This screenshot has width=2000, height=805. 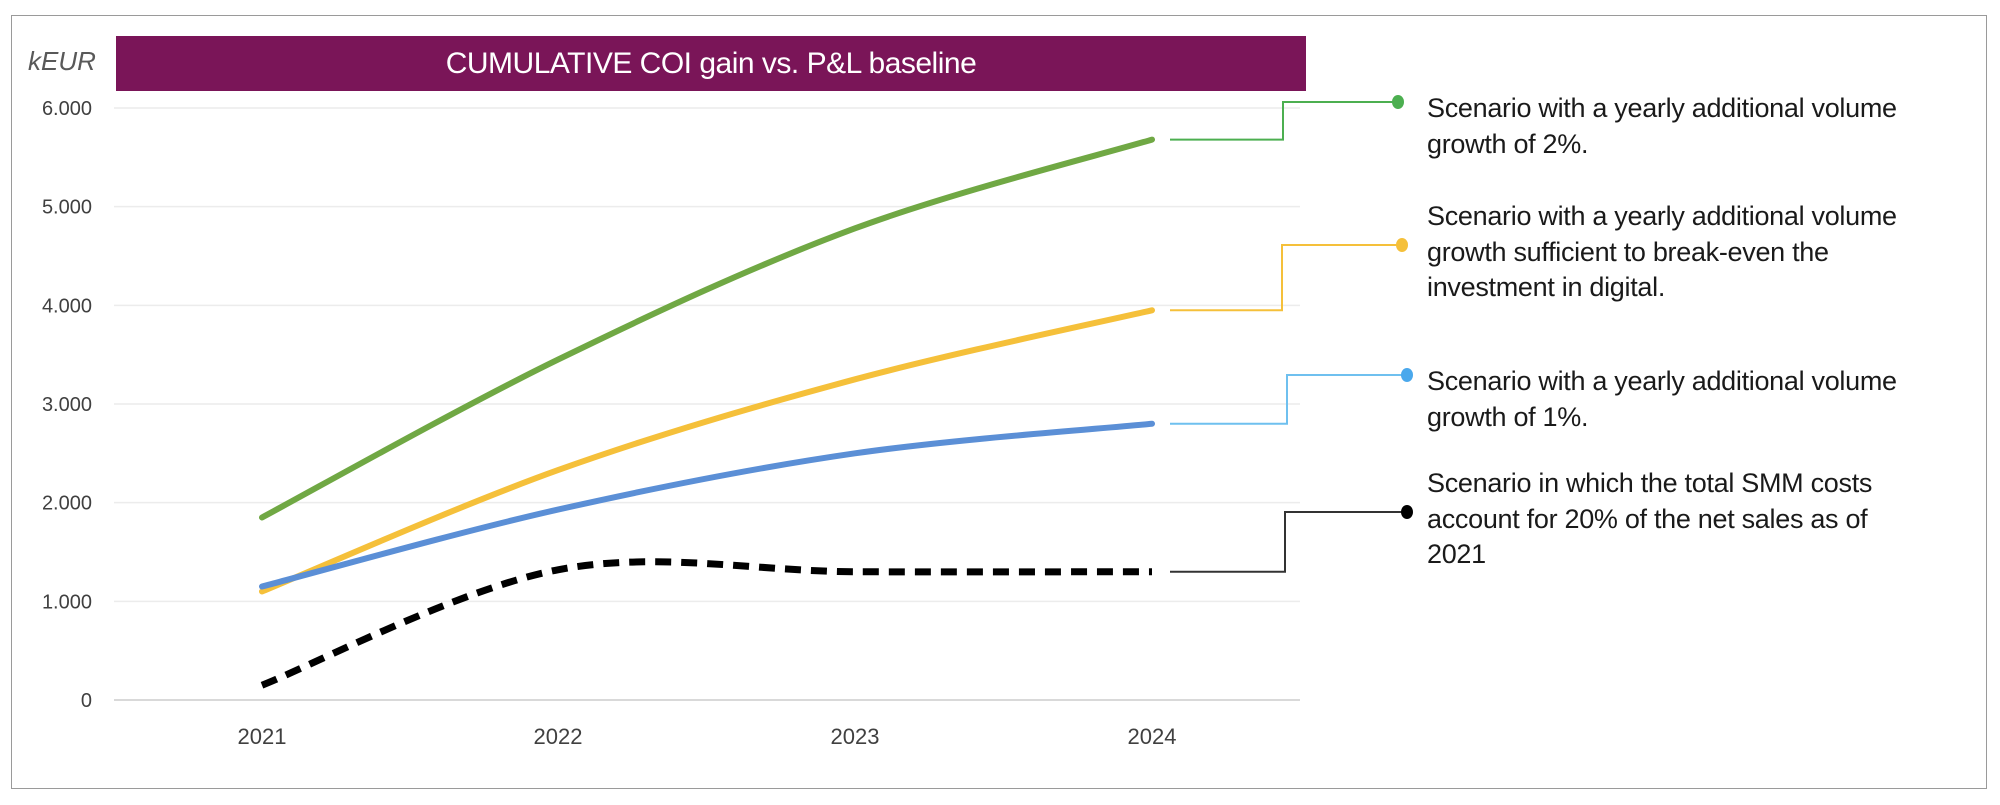 I want to click on legend-marker-blue, so click(x=1407, y=375).